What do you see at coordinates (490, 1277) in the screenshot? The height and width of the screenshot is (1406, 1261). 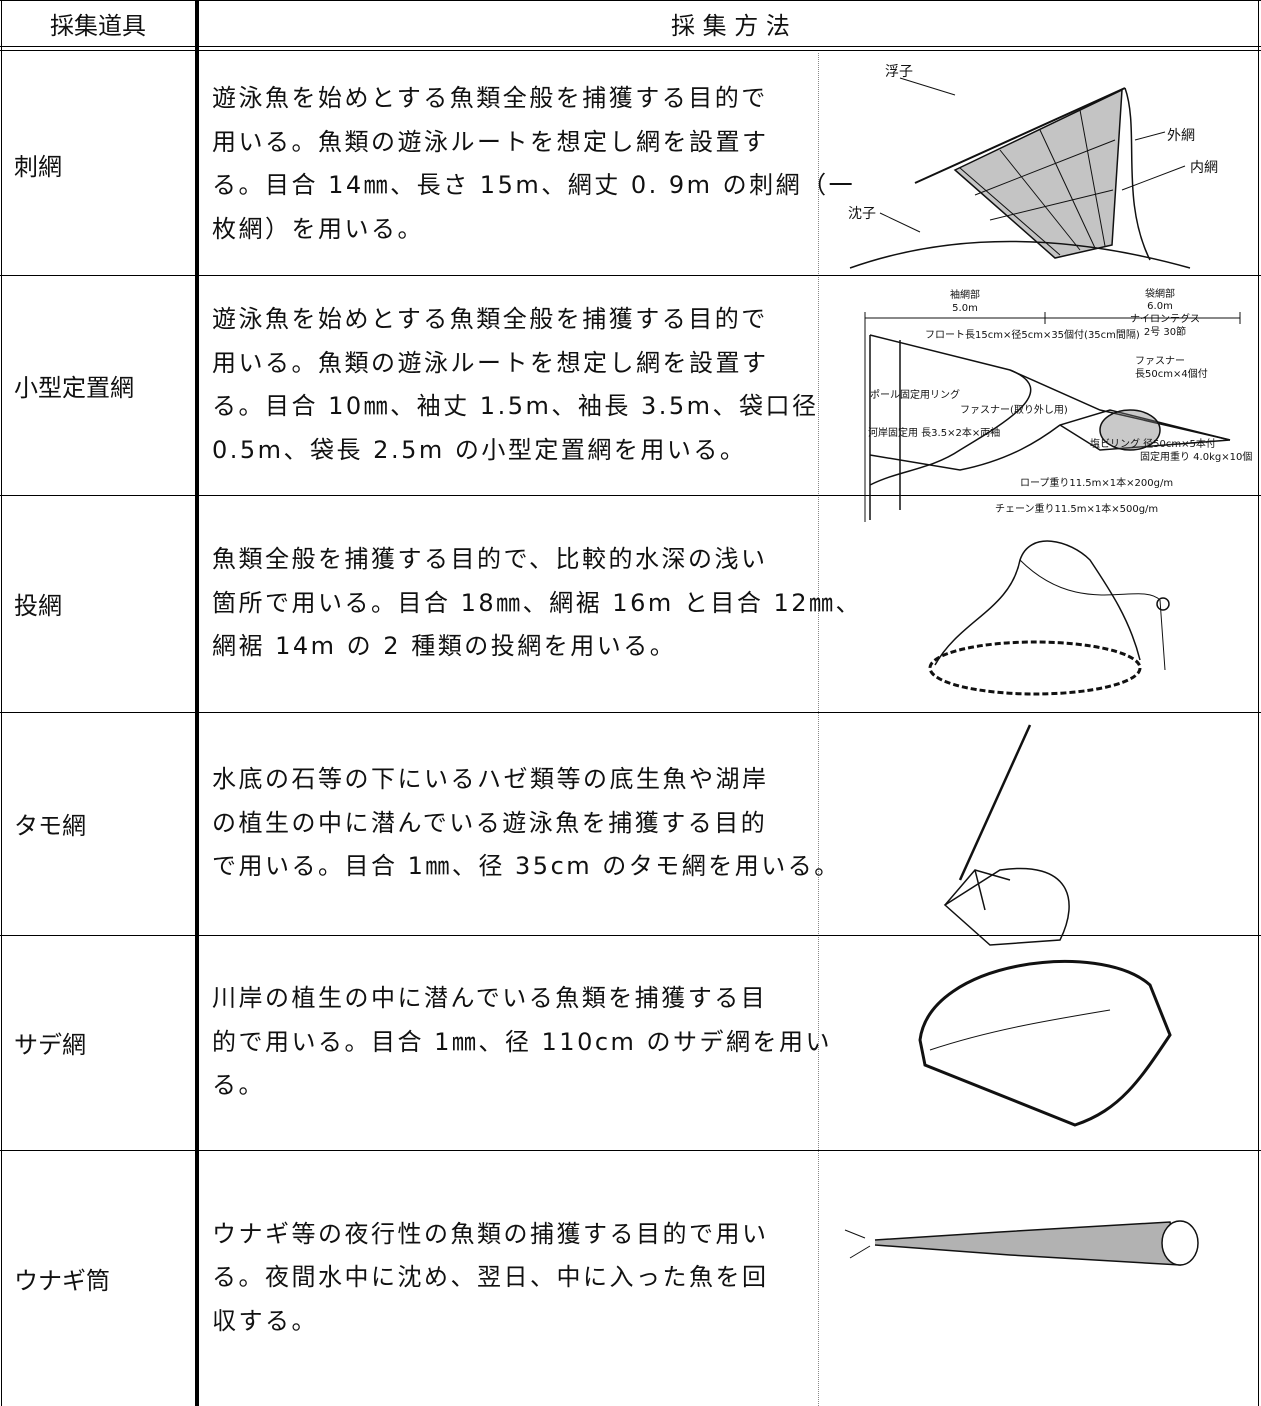 I see `description-line: る。夜間水中に沈め、翌日、中に入った魚を回` at bounding box center [490, 1277].